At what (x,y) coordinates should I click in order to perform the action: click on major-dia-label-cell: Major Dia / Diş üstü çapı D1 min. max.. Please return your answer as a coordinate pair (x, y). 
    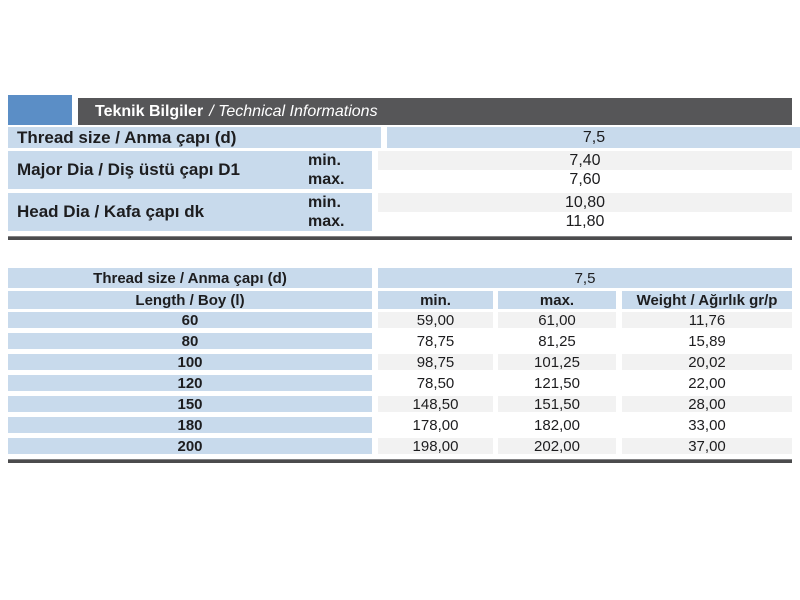
    Looking at the image, I should click on (190, 170).